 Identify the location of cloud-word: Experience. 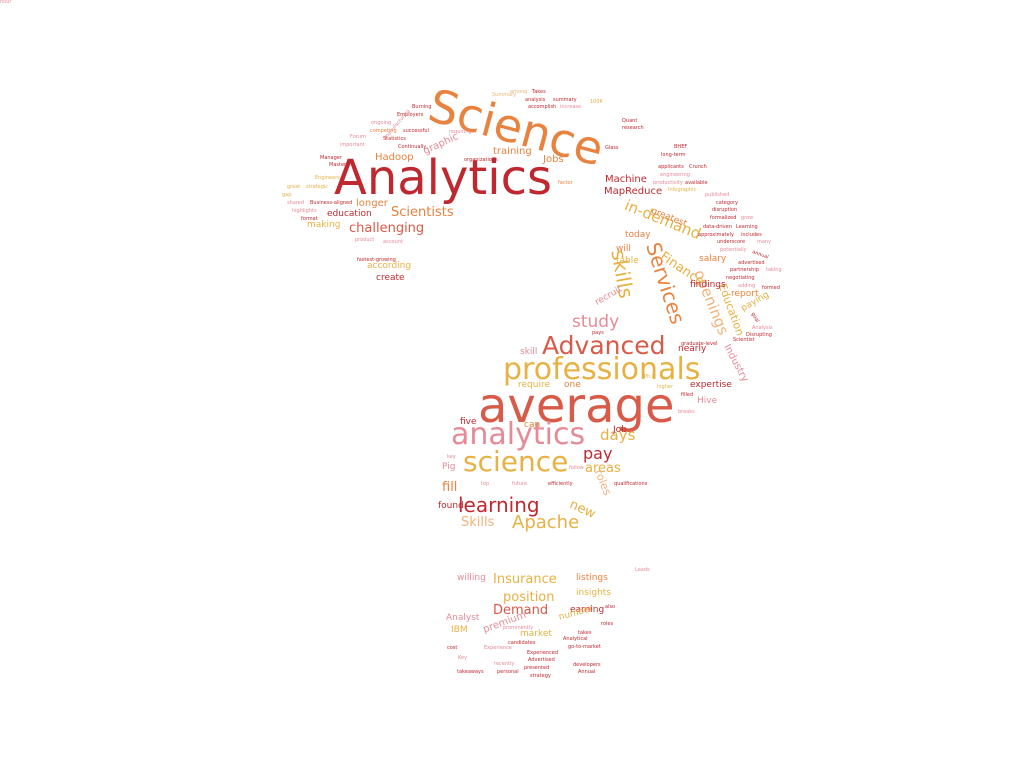
(498, 648).